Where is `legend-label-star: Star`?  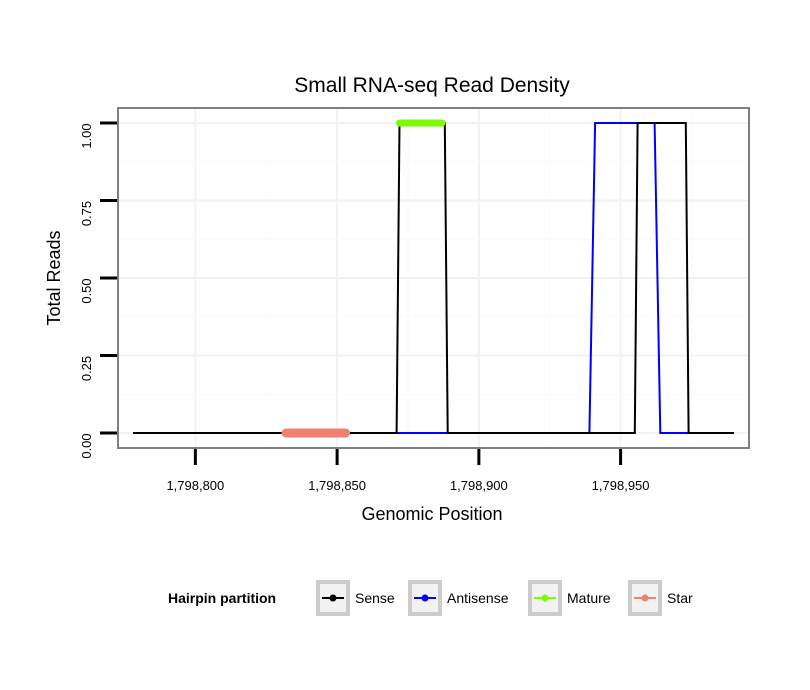
legend-label-star: Star is located at coordinates (680, 598).